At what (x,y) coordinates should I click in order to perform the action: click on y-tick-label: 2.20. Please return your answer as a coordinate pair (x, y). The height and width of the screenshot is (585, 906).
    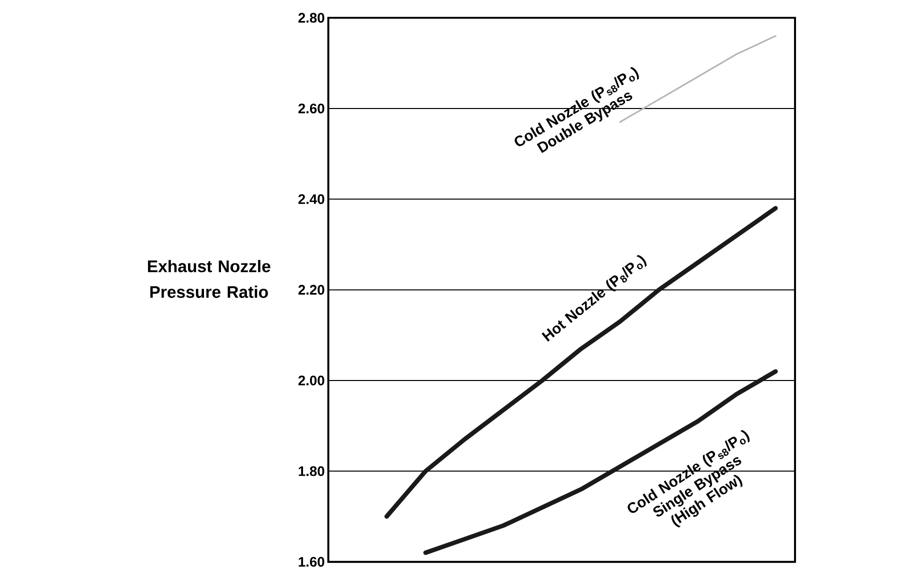
    Looking at the image, I should click on (311, 290).